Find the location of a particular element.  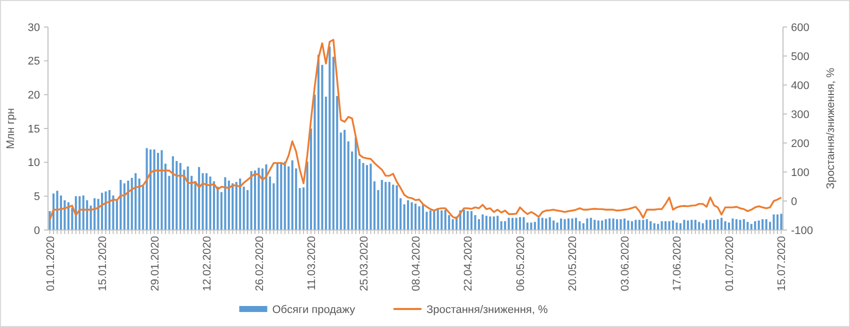

x-tick-label: 29.01.2020 is located at coordinates (155, 264).